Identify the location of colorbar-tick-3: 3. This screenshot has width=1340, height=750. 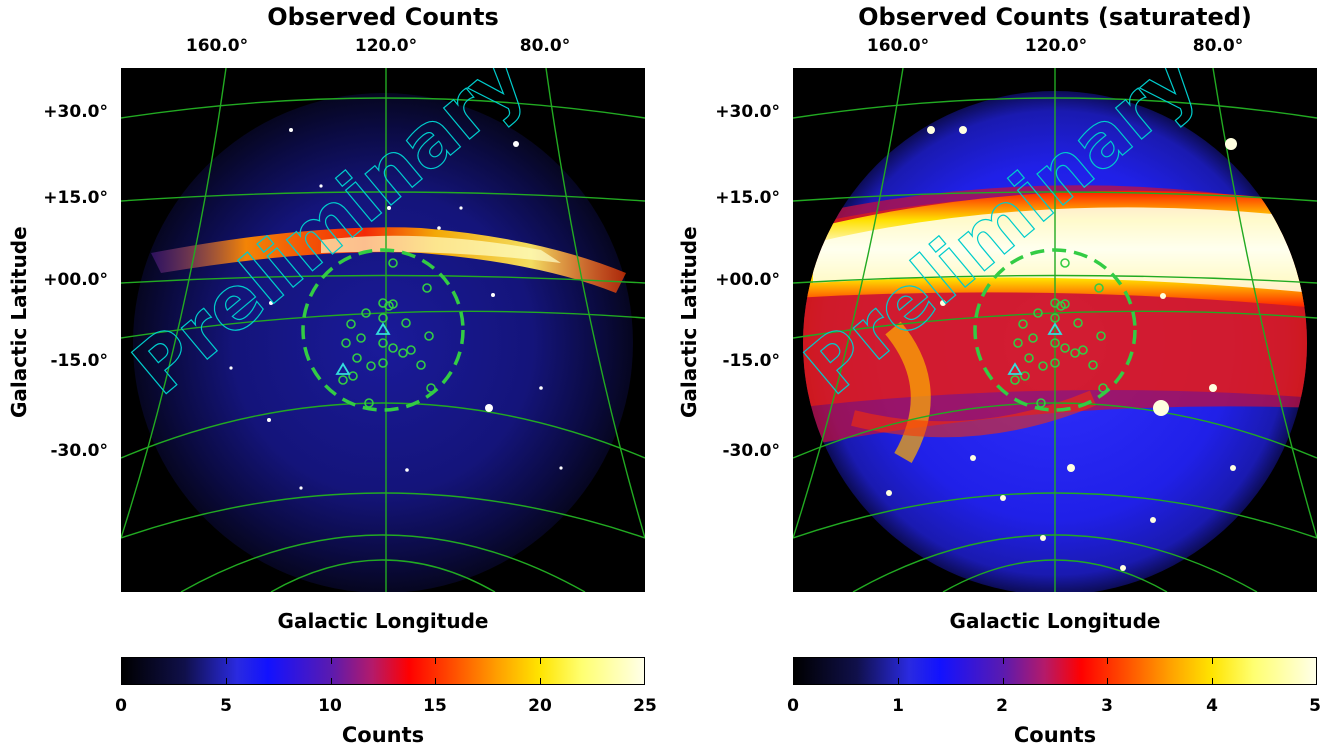
(1107, 706).